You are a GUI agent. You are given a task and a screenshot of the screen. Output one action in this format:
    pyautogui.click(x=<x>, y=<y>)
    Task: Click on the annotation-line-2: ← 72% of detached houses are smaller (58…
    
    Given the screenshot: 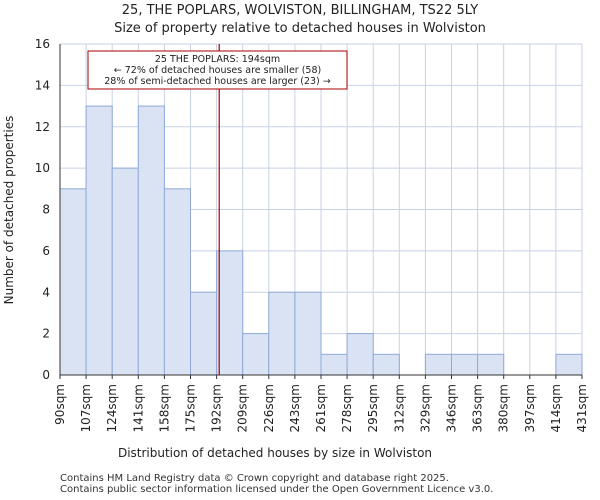 What is the action you would take?
    pyautogui.click(x=217, y=70)
    